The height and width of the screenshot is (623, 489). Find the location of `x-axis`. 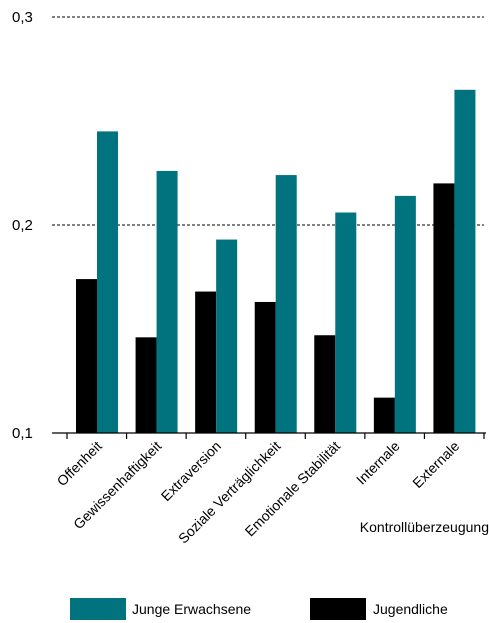

x-axis is located at coordinates (269, 435).